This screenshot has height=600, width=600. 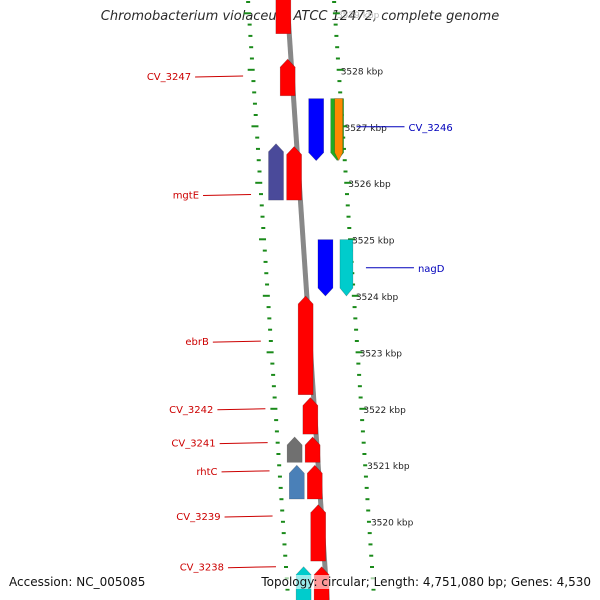 What do you see at coordinates (294, 449) in the screenshot?
I see `gene-arrow-CV_3241-partner` at bounding box center [294, 449].